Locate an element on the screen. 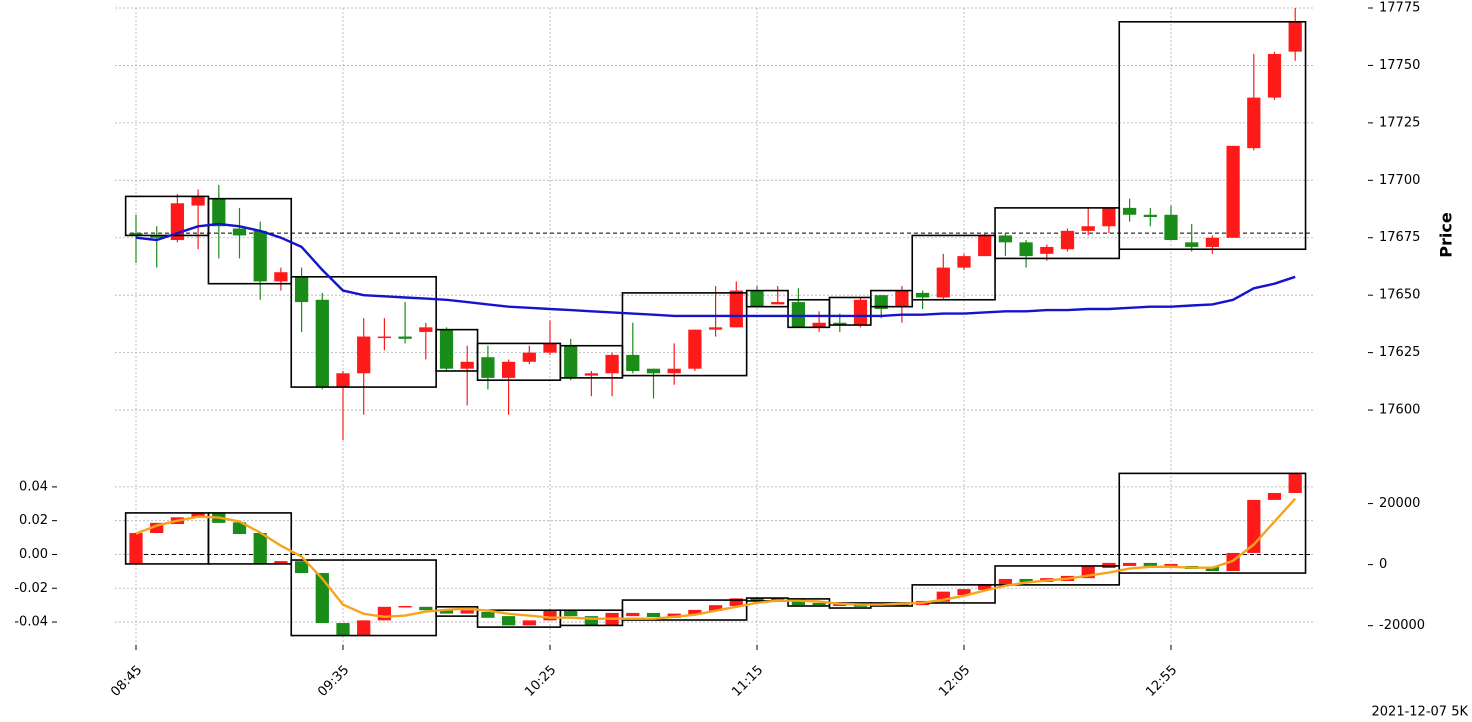 This screenshot has width=1472, height=722. y2-tick-label: 0 is located at coordinates (1383, 564).